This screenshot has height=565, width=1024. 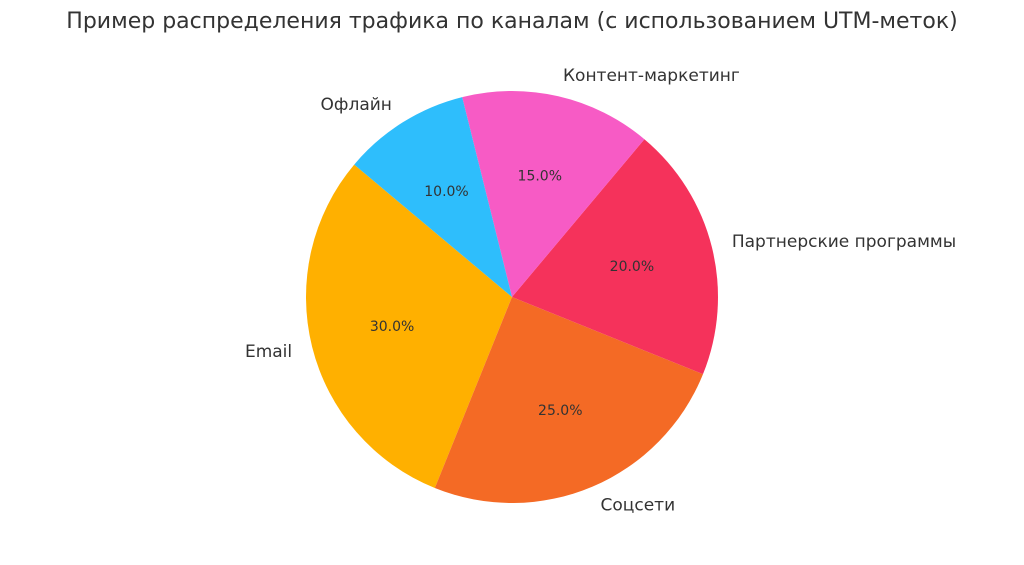 I want to click on slice-label: Контент-маркетинг, so click(x=651, y=76).